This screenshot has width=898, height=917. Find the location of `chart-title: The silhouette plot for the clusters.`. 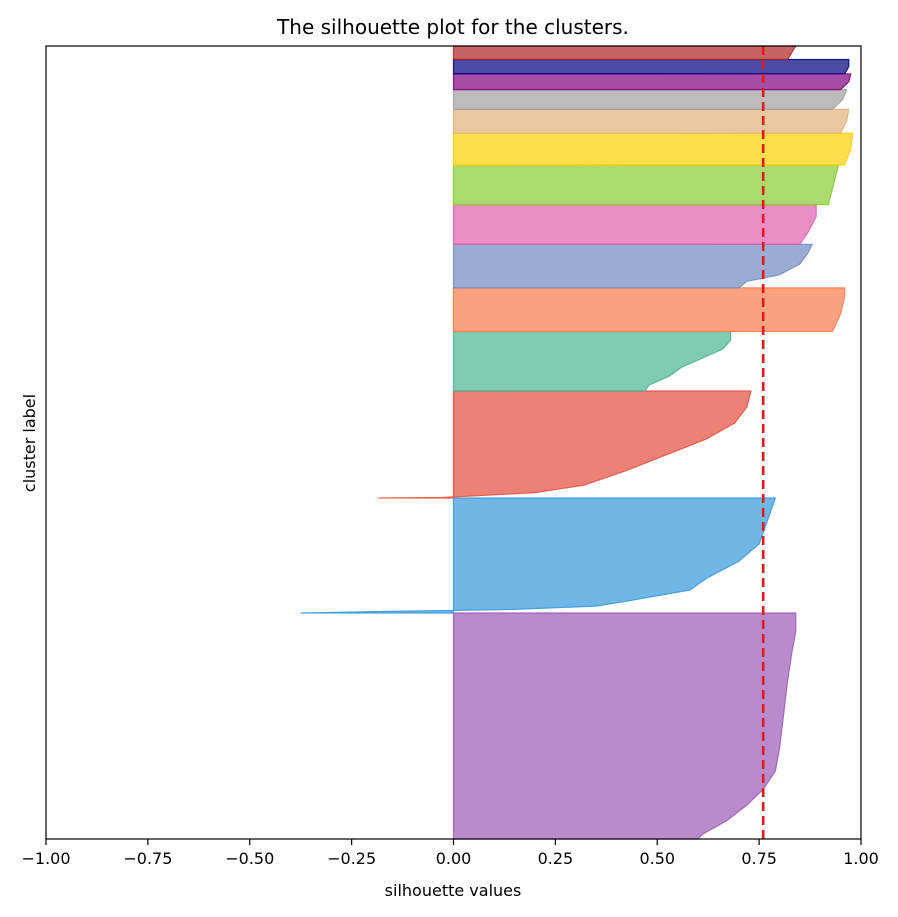

chart-title: The silhouette plot for the clusters. is located at coordinates (452, 27).